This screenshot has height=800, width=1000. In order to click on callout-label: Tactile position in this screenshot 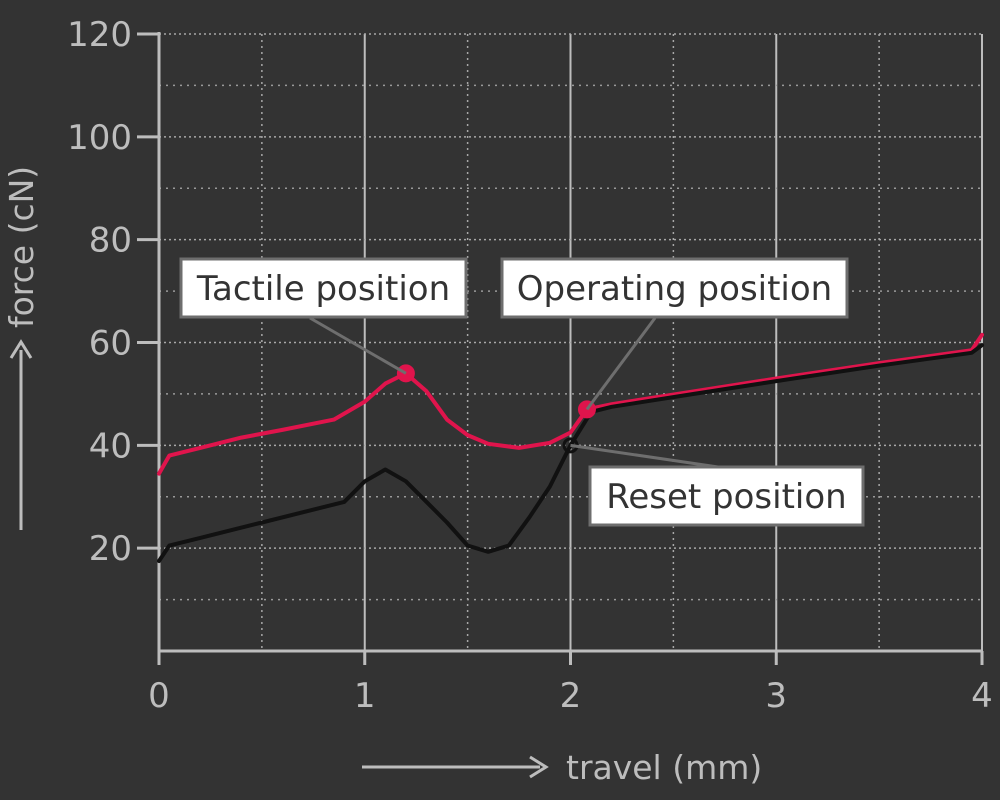, I will do `click(323, 289)`.